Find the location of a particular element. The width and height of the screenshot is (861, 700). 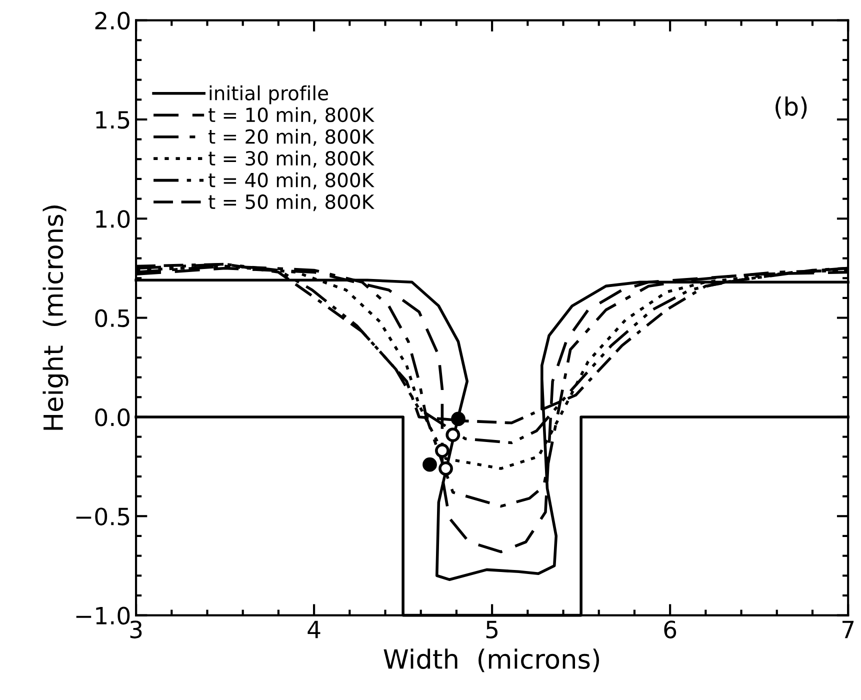

y-tick-label: 1.0 is located at coordinates (113, 219).